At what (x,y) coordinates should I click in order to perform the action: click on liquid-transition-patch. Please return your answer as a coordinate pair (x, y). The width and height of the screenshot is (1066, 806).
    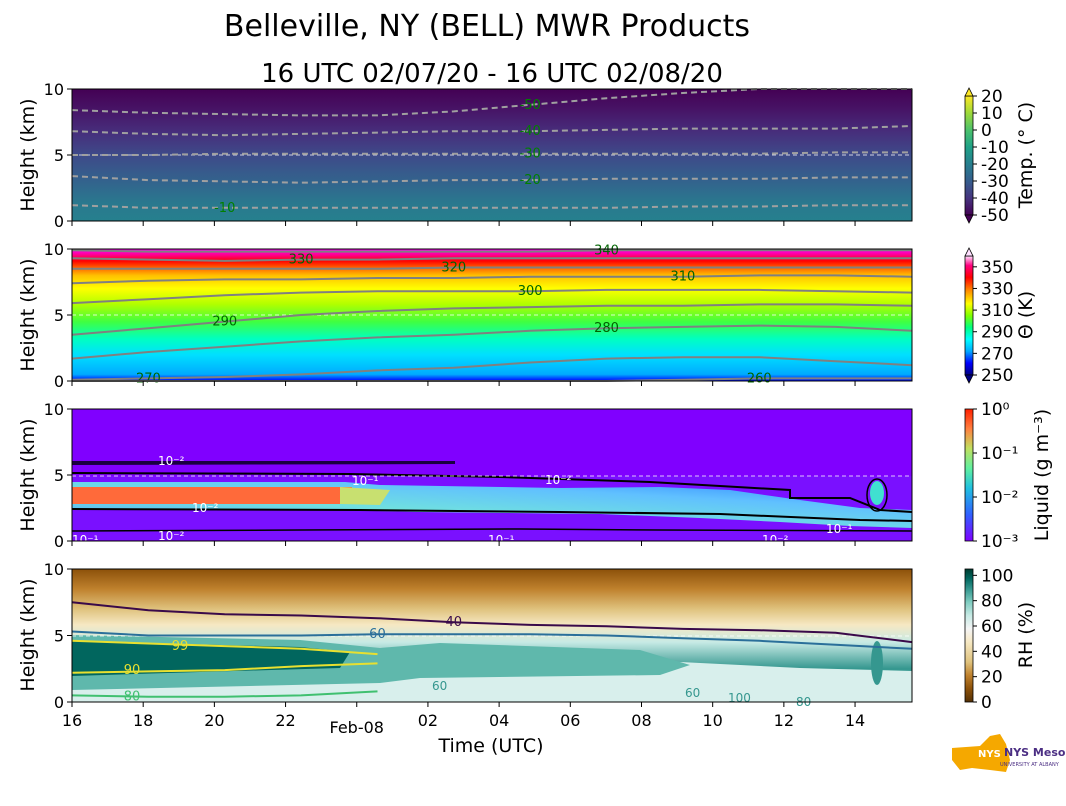
    Looking at the image, I should click on (365, 496).